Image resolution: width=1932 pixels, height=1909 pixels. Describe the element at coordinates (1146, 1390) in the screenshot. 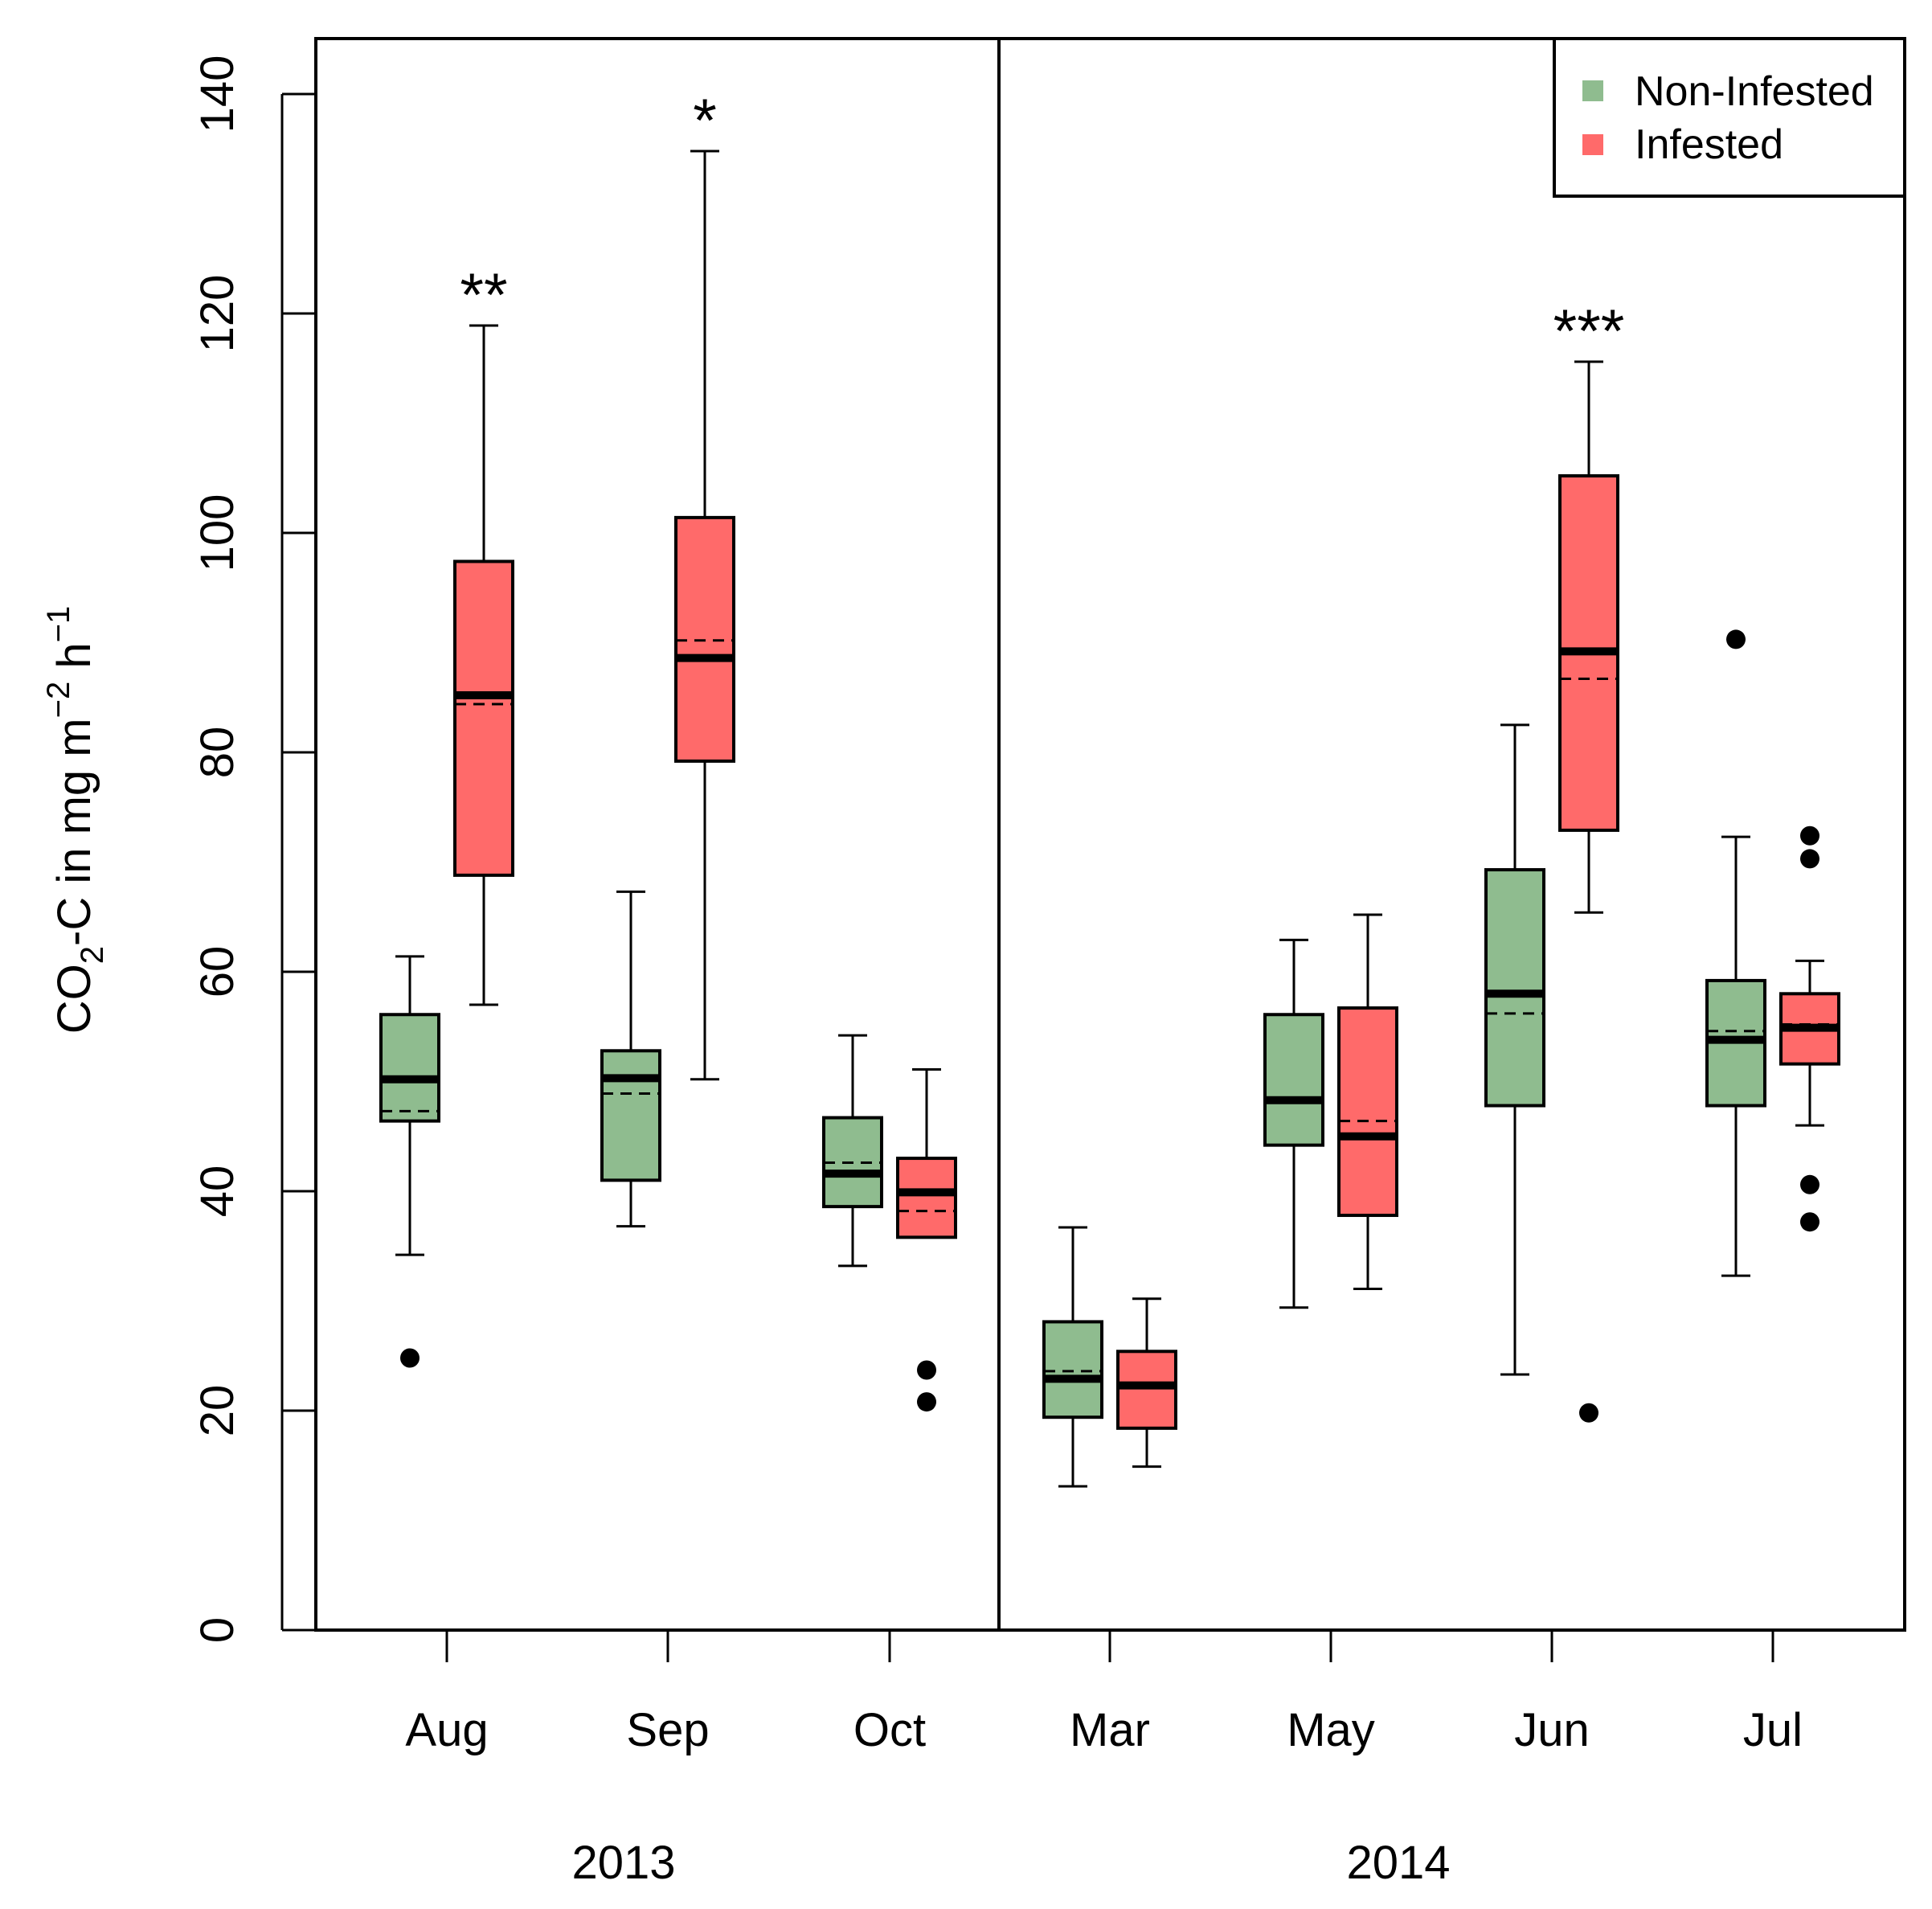

I see `iqr-box-infested-mar` at that location.